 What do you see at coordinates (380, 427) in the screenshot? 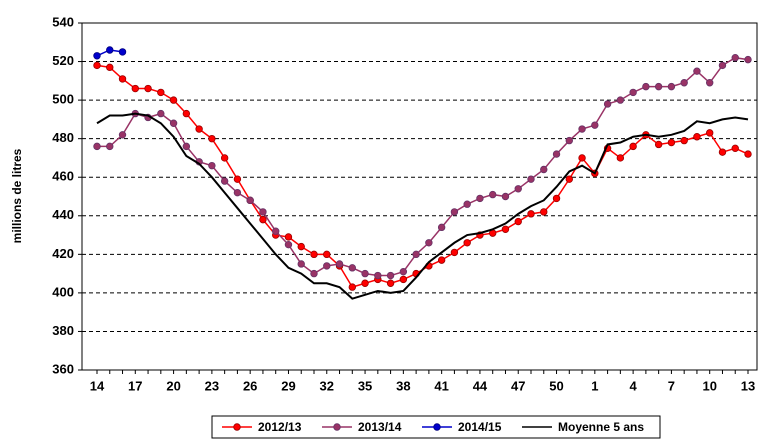
I see `legend-label: 2013/14` at bounding box center [380, 427].